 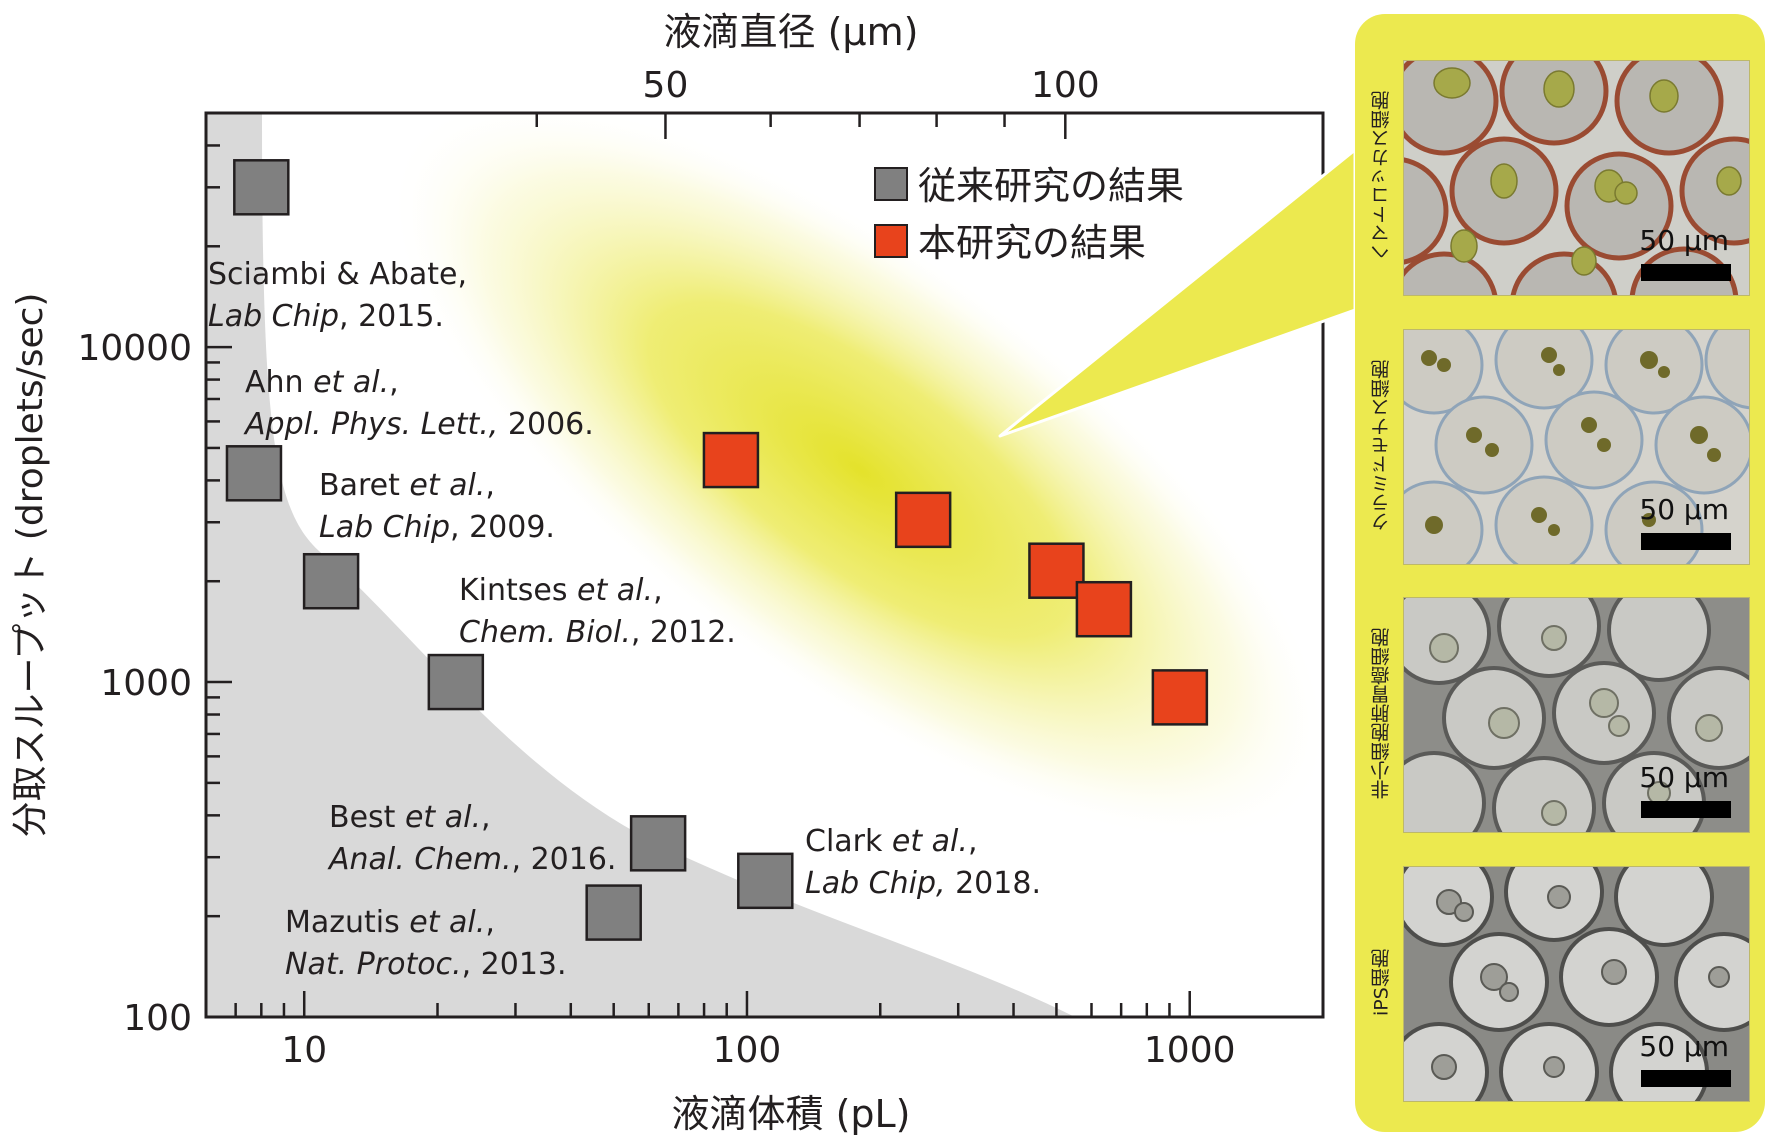 What do you see at coordinates (1684, 509) in the screenshot?
I see `scale-label-2: 50 μm` at bounding box center [1684, 509].